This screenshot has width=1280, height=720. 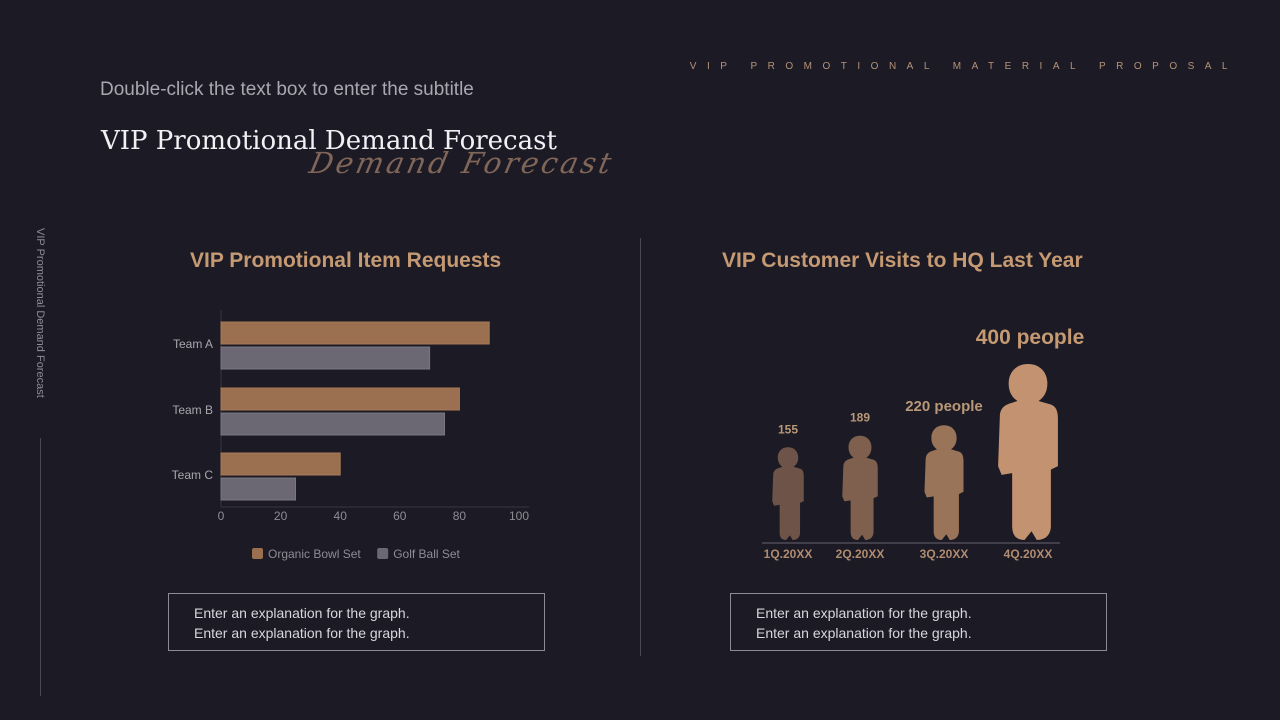 What do you see at coordinates (519, 516) in the screenshot?
I see `x-tick-label: 100` at bounding box center [519, 516].